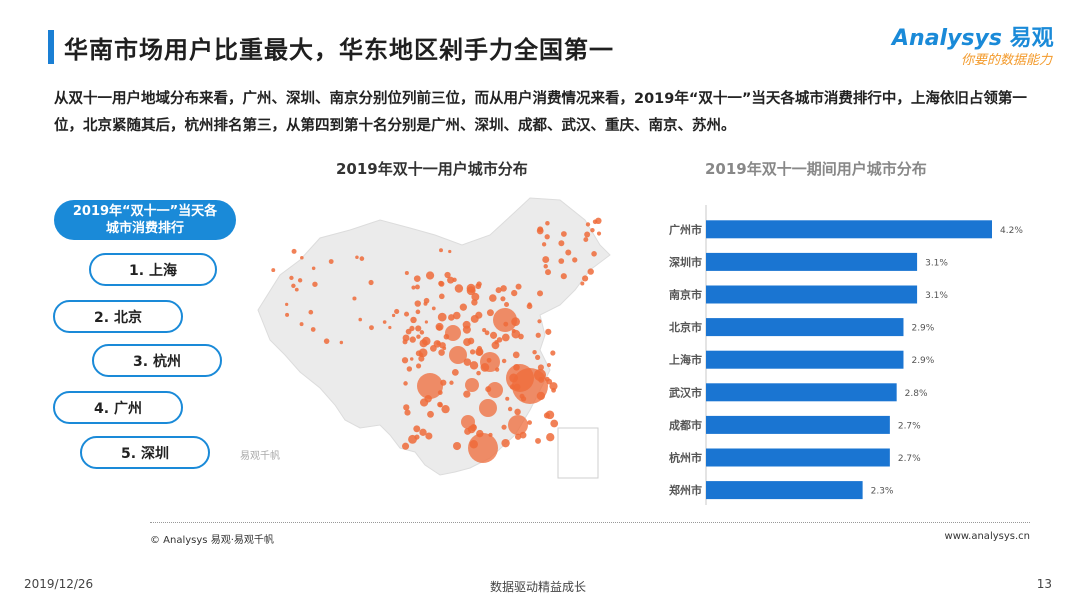  I want to click on ranking-header-line2: 城市消费排行, so click(144, 228).